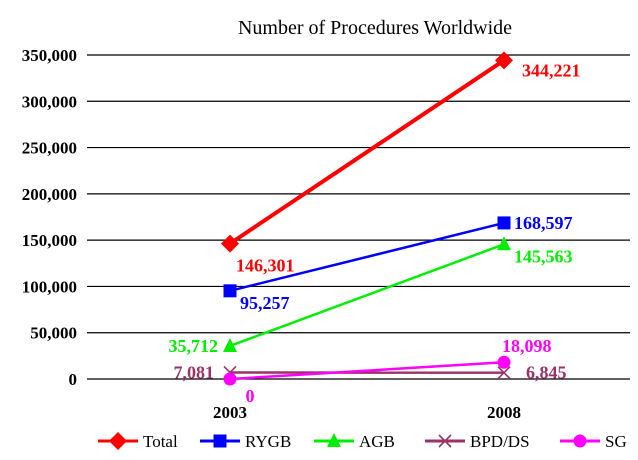  Describe the element at coordinates (354, 441) in the screenshot. I see `legend-item-agb: AGB` at that location.